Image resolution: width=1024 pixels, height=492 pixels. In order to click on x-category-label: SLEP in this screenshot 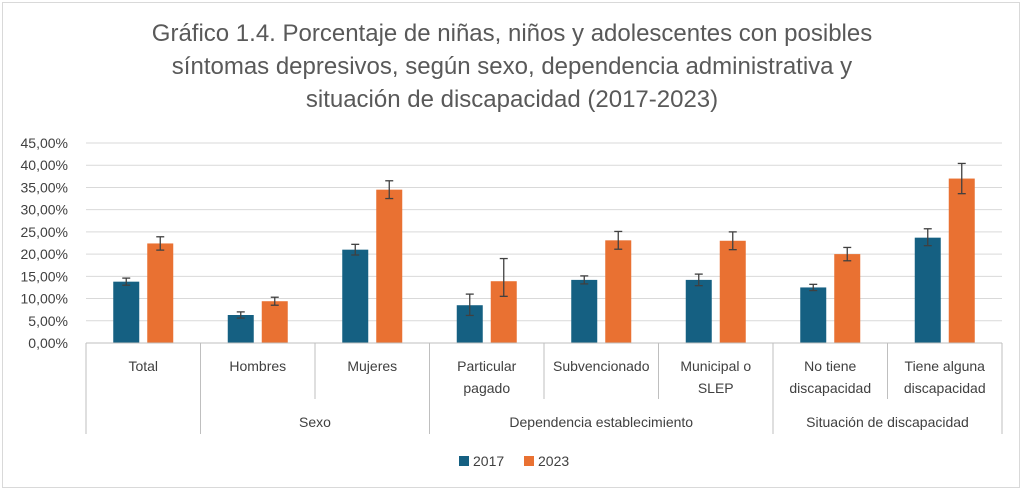, I will do `click(716, 388)`.